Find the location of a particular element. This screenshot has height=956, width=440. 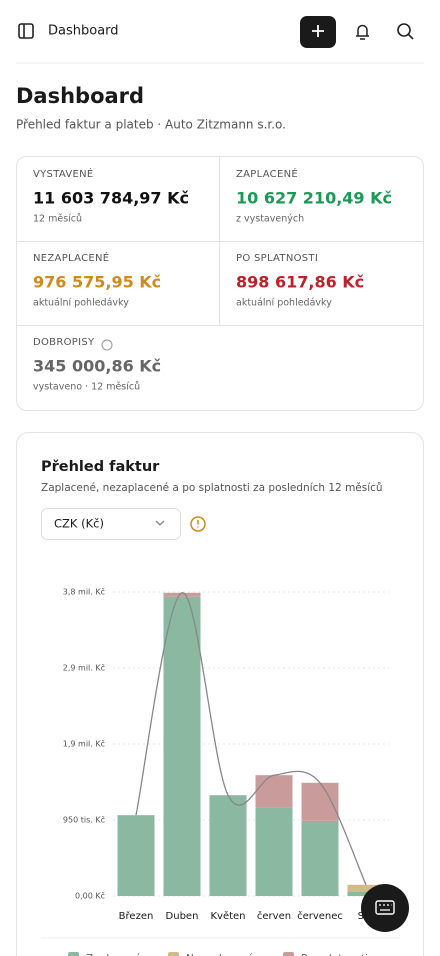

currency-select is located at coordinates (111, 524).